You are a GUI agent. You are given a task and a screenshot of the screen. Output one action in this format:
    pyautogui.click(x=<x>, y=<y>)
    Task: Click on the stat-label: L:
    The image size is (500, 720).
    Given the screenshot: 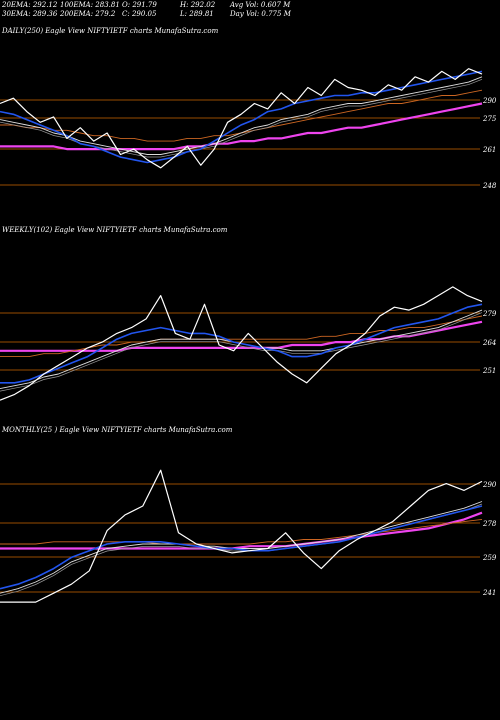 What is the action you would take?
    pyautogui.click(x=184, y=14)
    